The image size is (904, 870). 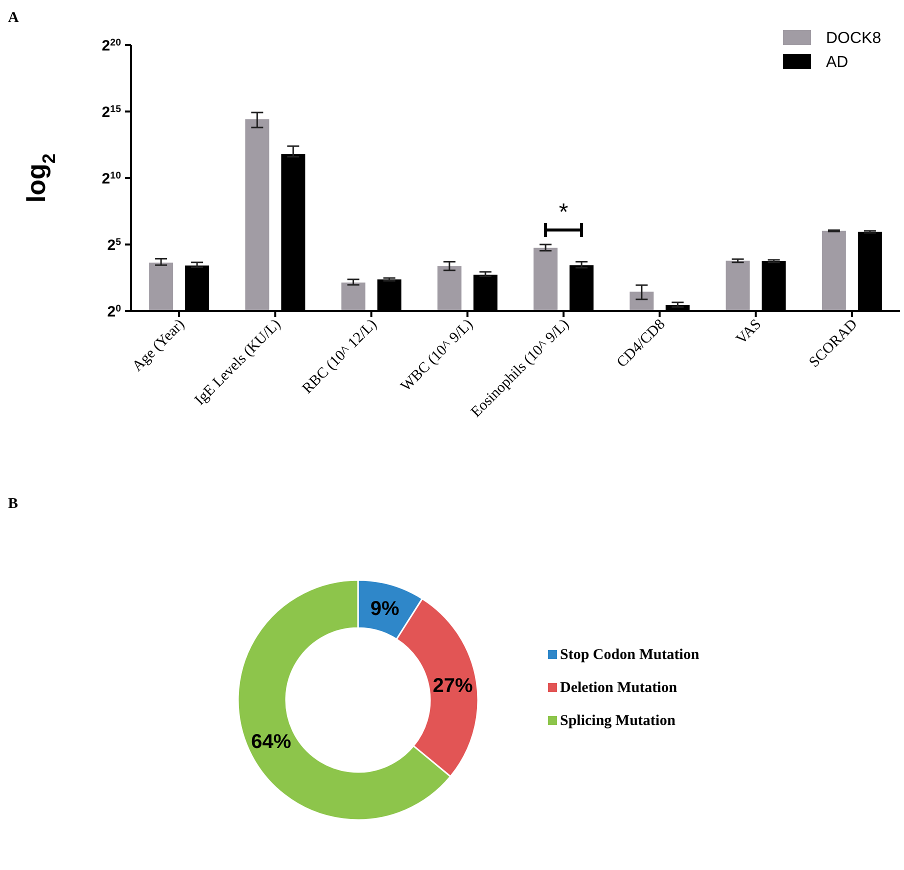 I want to click on legend-label: Splicing Mutation, so click(x=618, y=721).